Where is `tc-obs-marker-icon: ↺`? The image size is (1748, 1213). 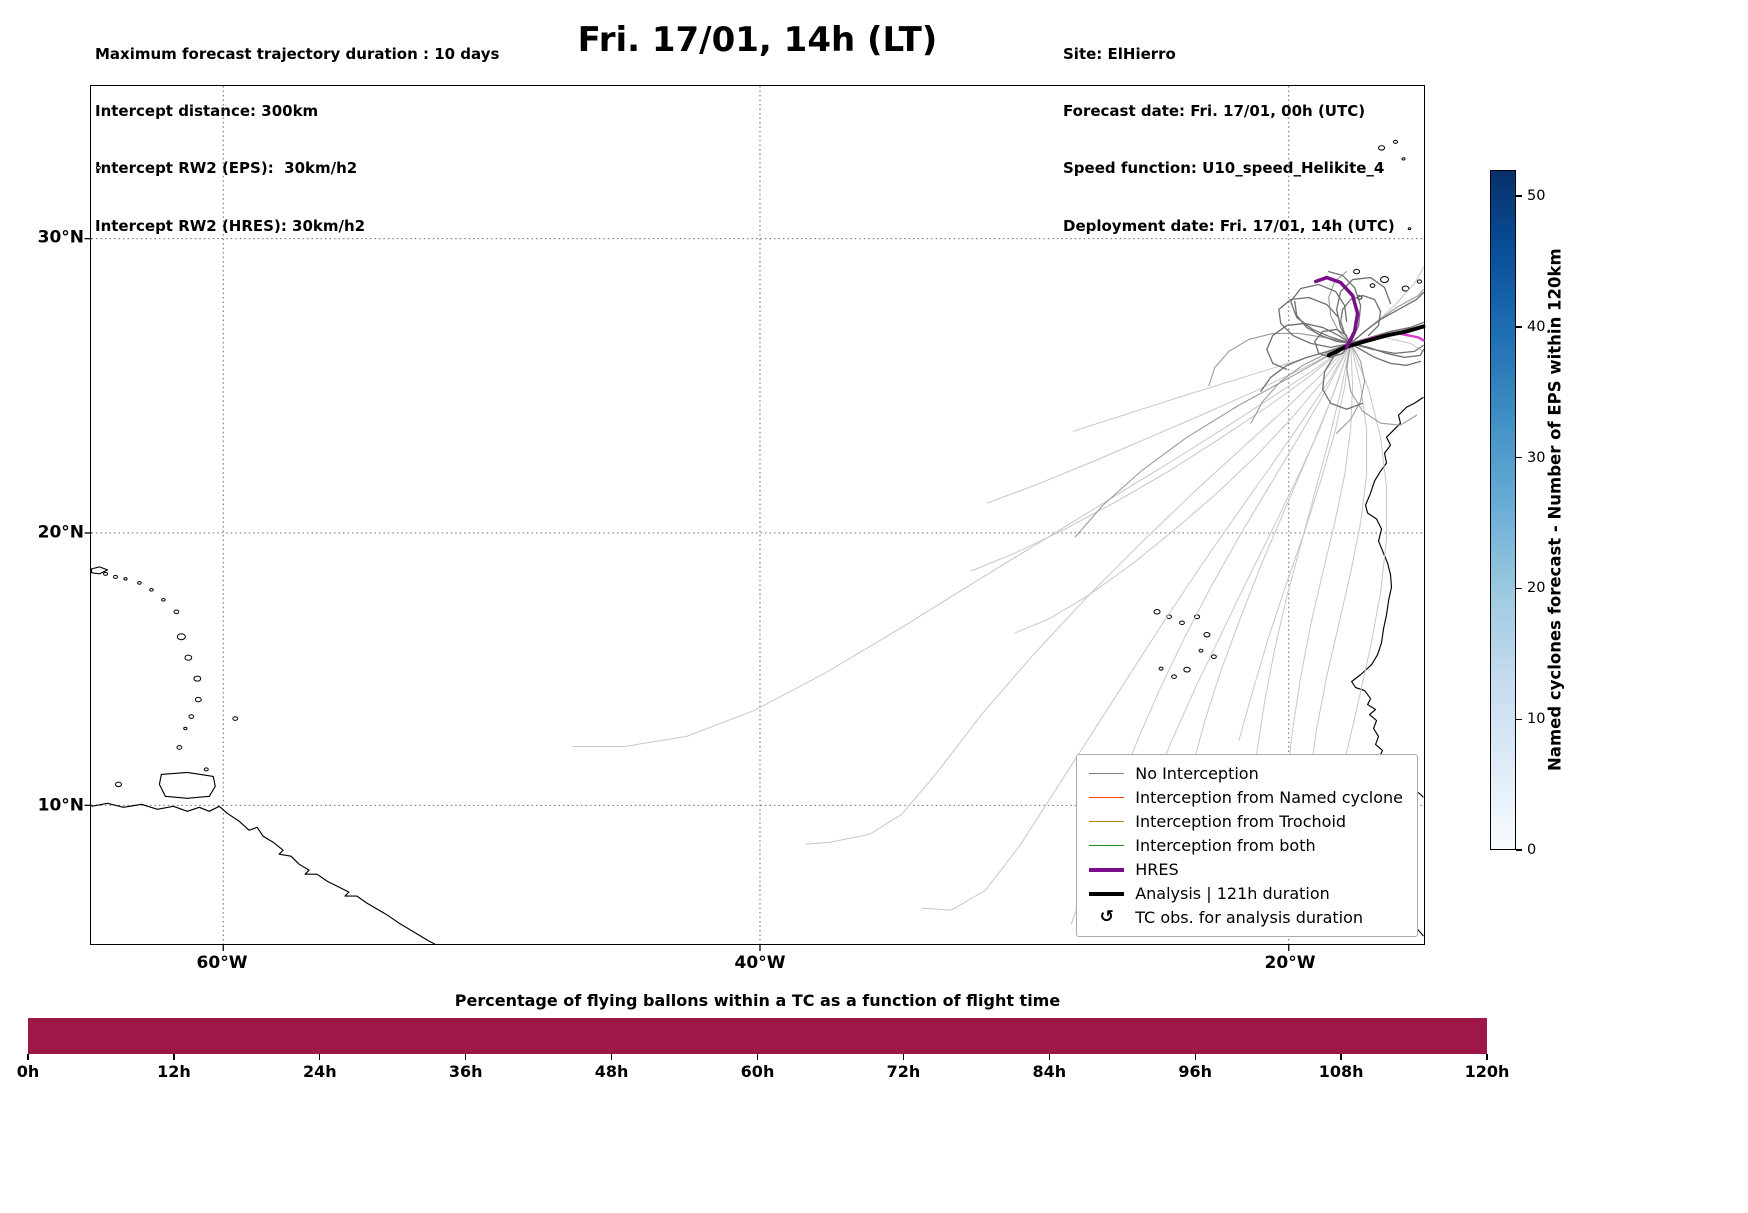
tc-obs-marker-icon: ↺ is located at coordinates (1106, 917).